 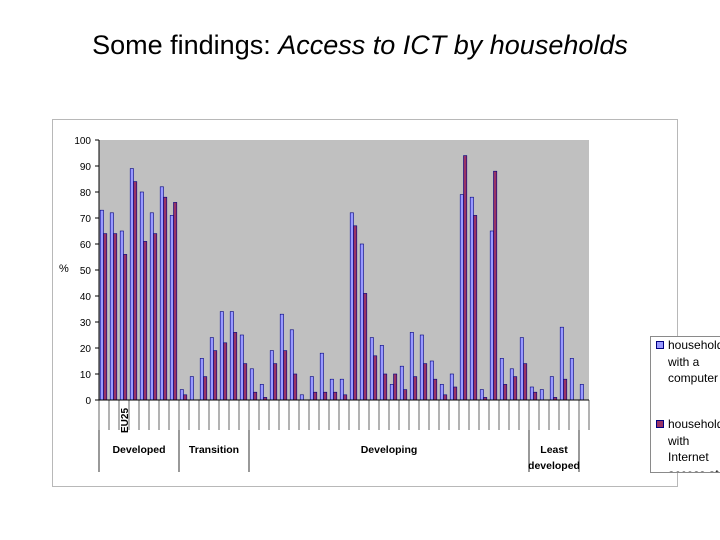 I want to click on group-label: Least developed, so click(x=554, y=458).